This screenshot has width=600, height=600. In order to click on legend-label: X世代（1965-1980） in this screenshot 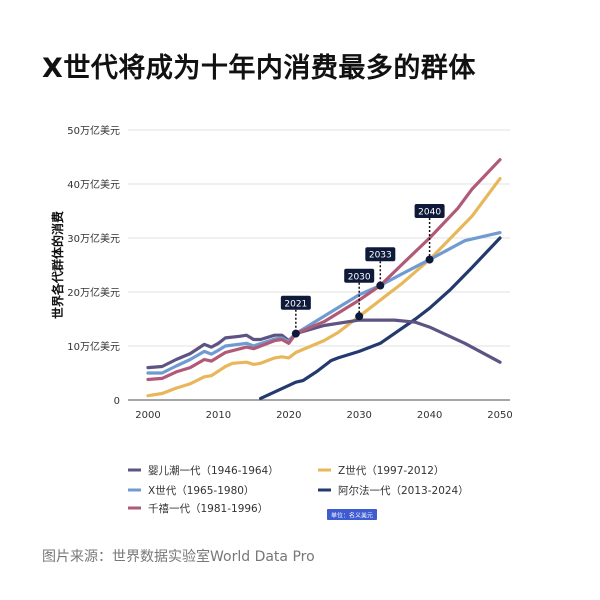, I will do `click(201, 491)`.